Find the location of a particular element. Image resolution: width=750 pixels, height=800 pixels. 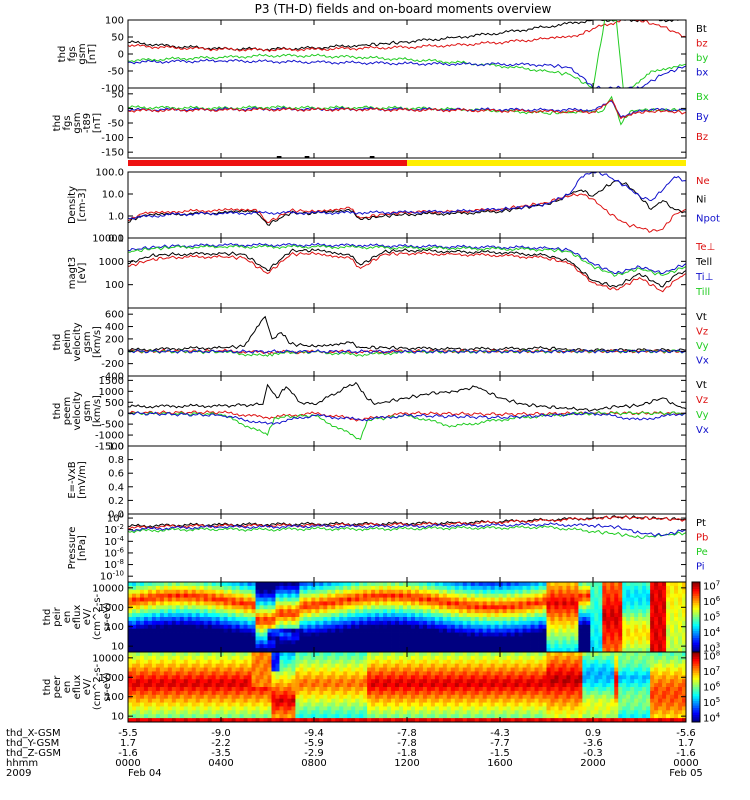

y-axis-label: Pressure is located at coordinates (72, 548).